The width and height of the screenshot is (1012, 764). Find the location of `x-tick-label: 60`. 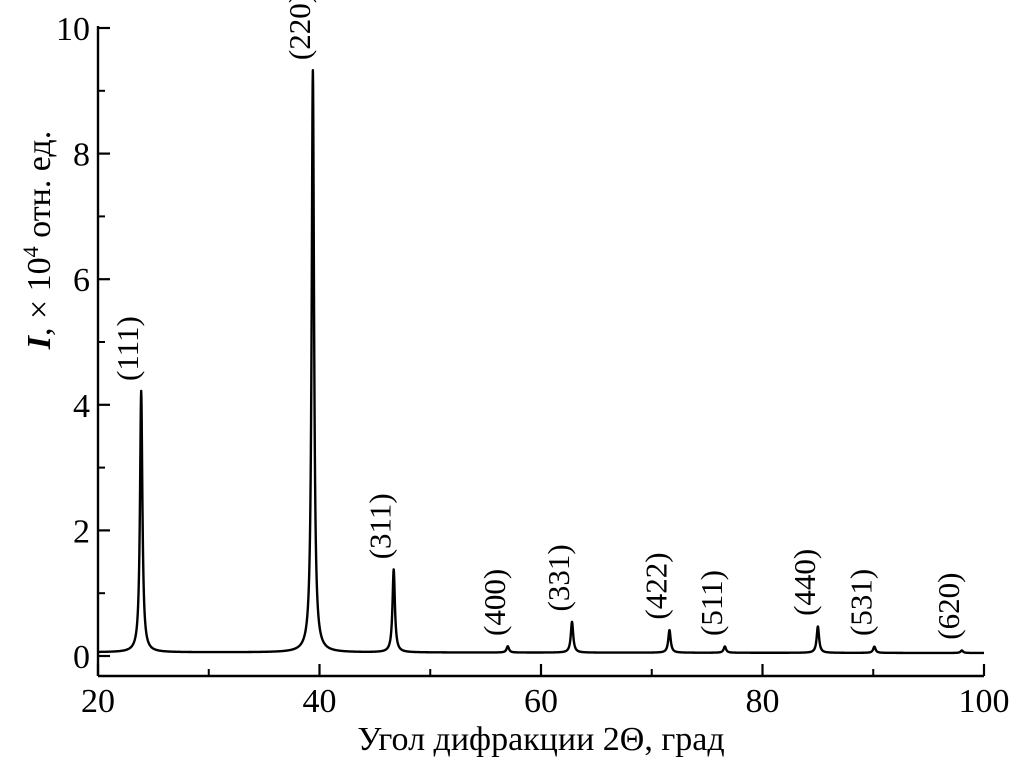

x-tick-label: 60 is located at coordinates (541, 701).